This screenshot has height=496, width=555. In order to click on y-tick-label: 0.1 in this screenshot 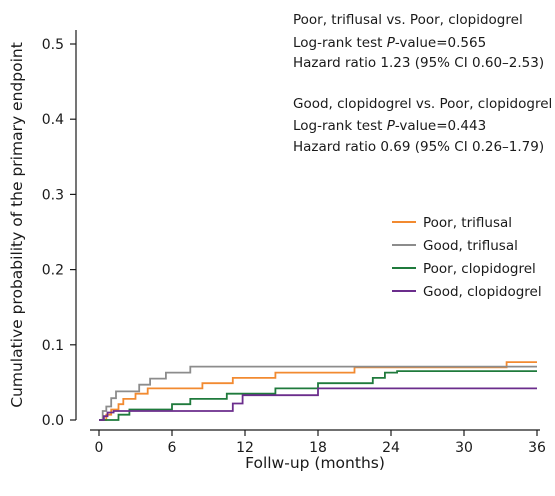, I will do `click(53, 346)`.